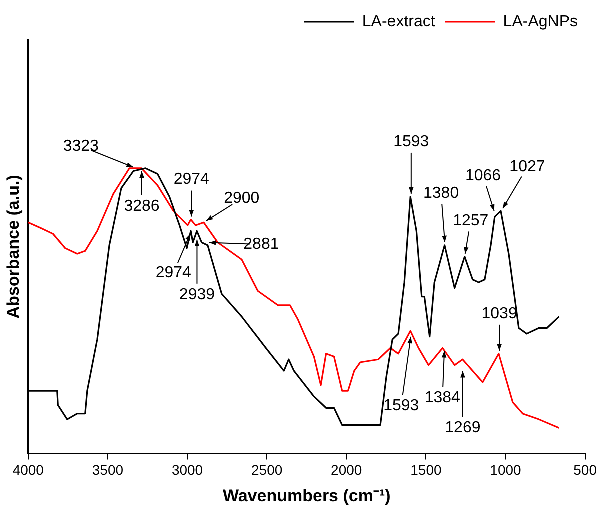 Image resolution: width=600 pixels, height=511 pixels. Describe the element at coordinates (540, 21) in the screenshot. I see `legend-label: LA-AgNPs` at that location.